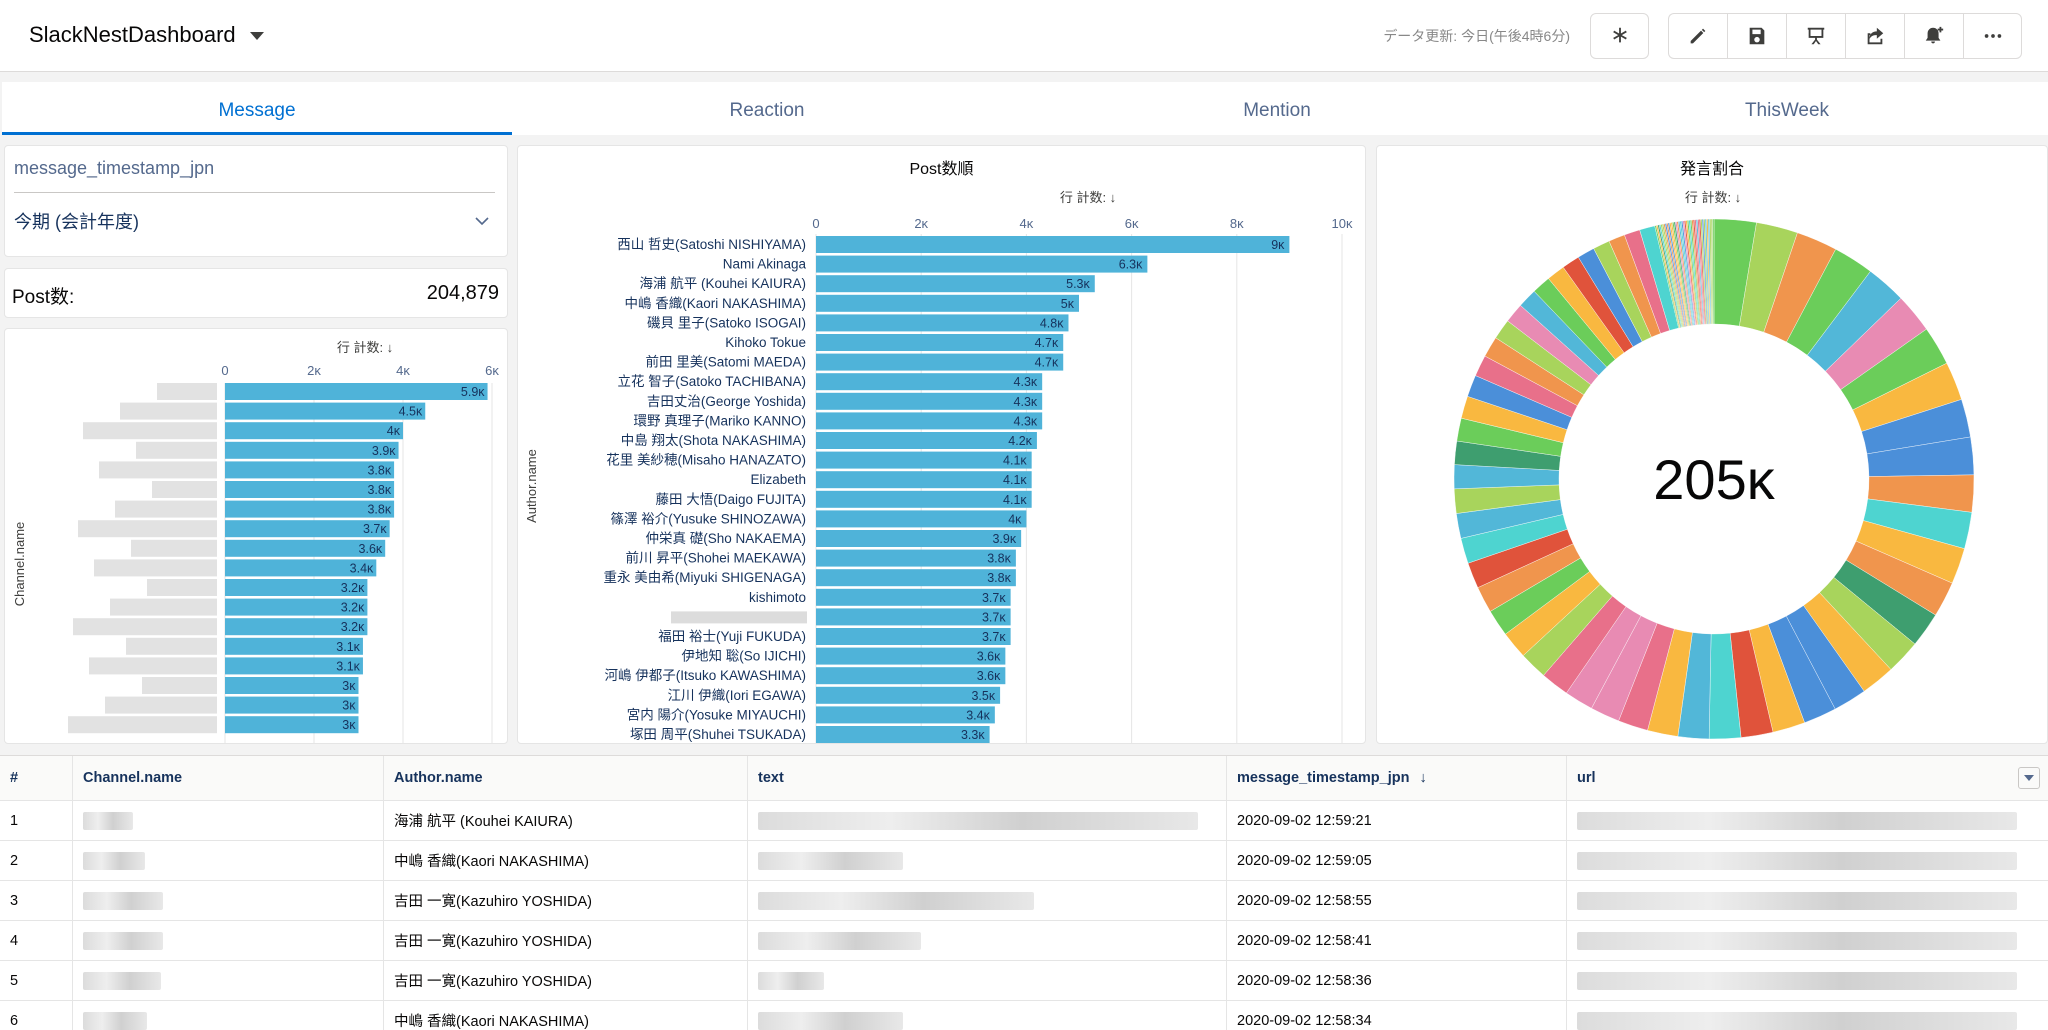 This screenshot has height=1030, width=2048. I want to click on col-header-url: url, so click(1586, 778).